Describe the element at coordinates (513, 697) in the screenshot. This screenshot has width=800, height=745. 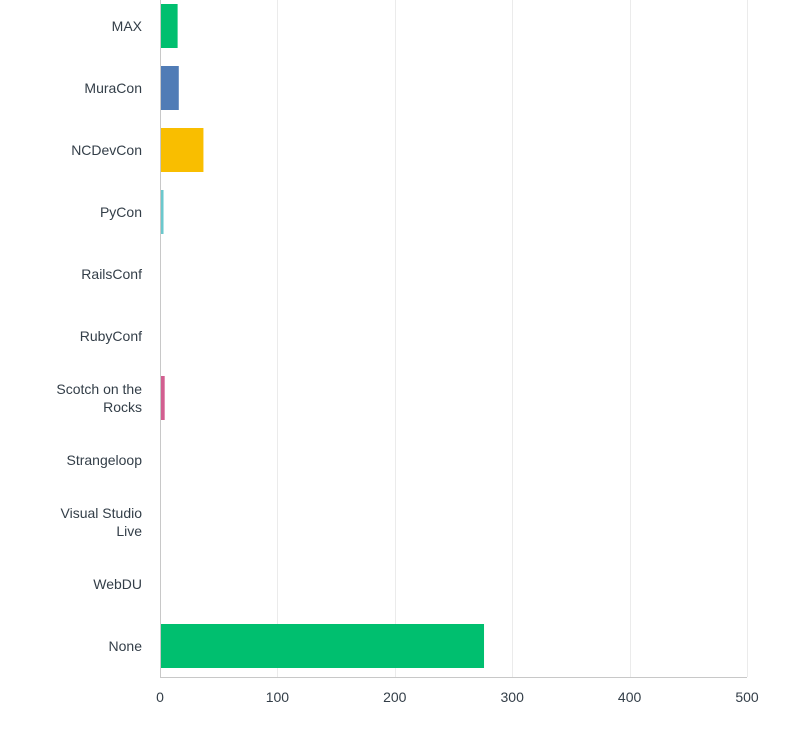
I see `x-tick-label: 300` at that location.